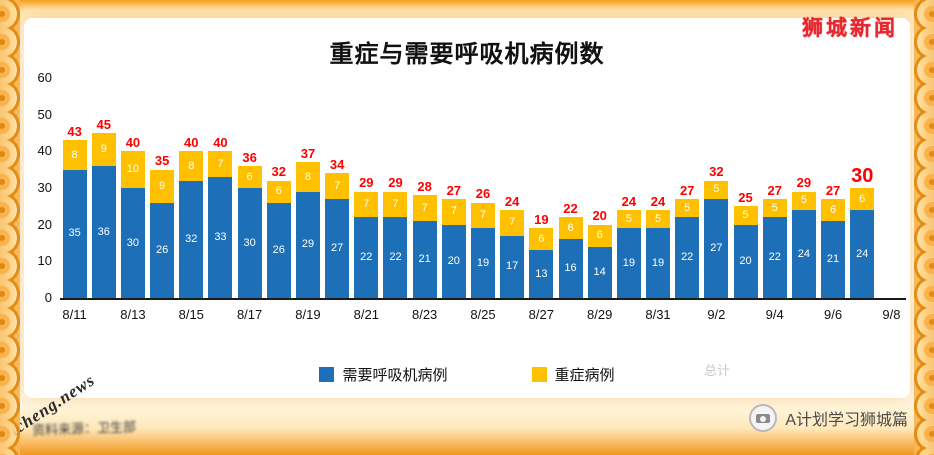  I want to click on bar-8/28: 22 6 16, so click(570, 188).